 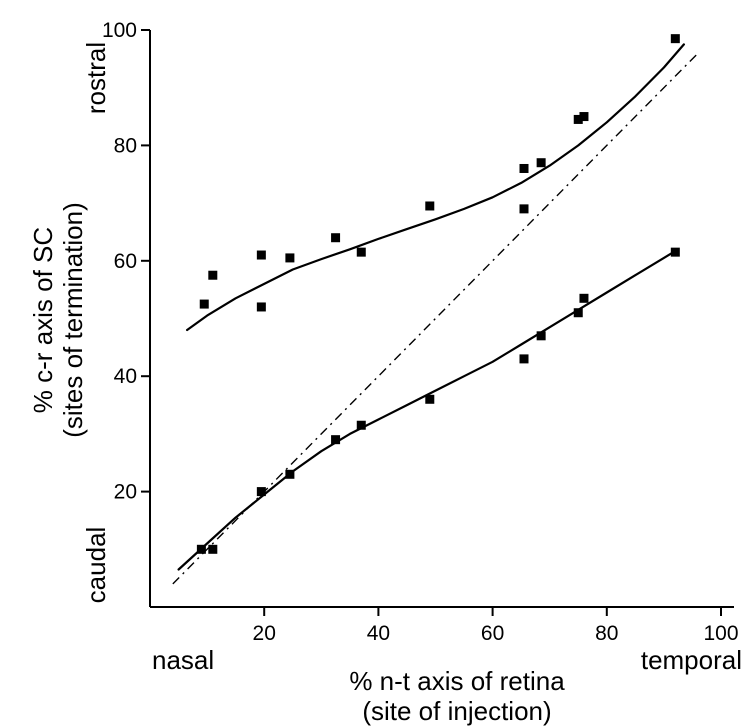 I want to click on y-end-label-top: rostral, so click(x=96, y=78).